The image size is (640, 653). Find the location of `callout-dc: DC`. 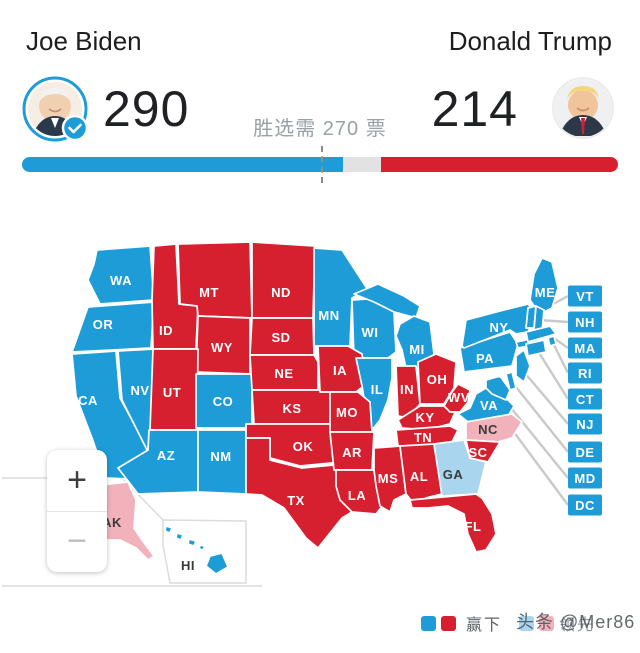

callout-dc: DC is located at coordinates (585, 505).